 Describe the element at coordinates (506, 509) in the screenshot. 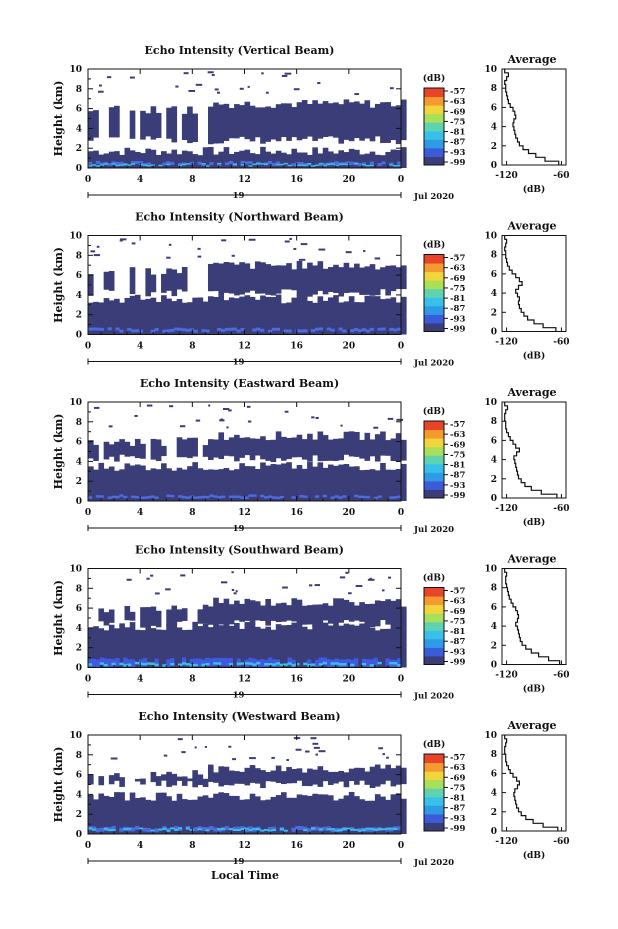

I see `profile-x-tick-label: -120` at that location.